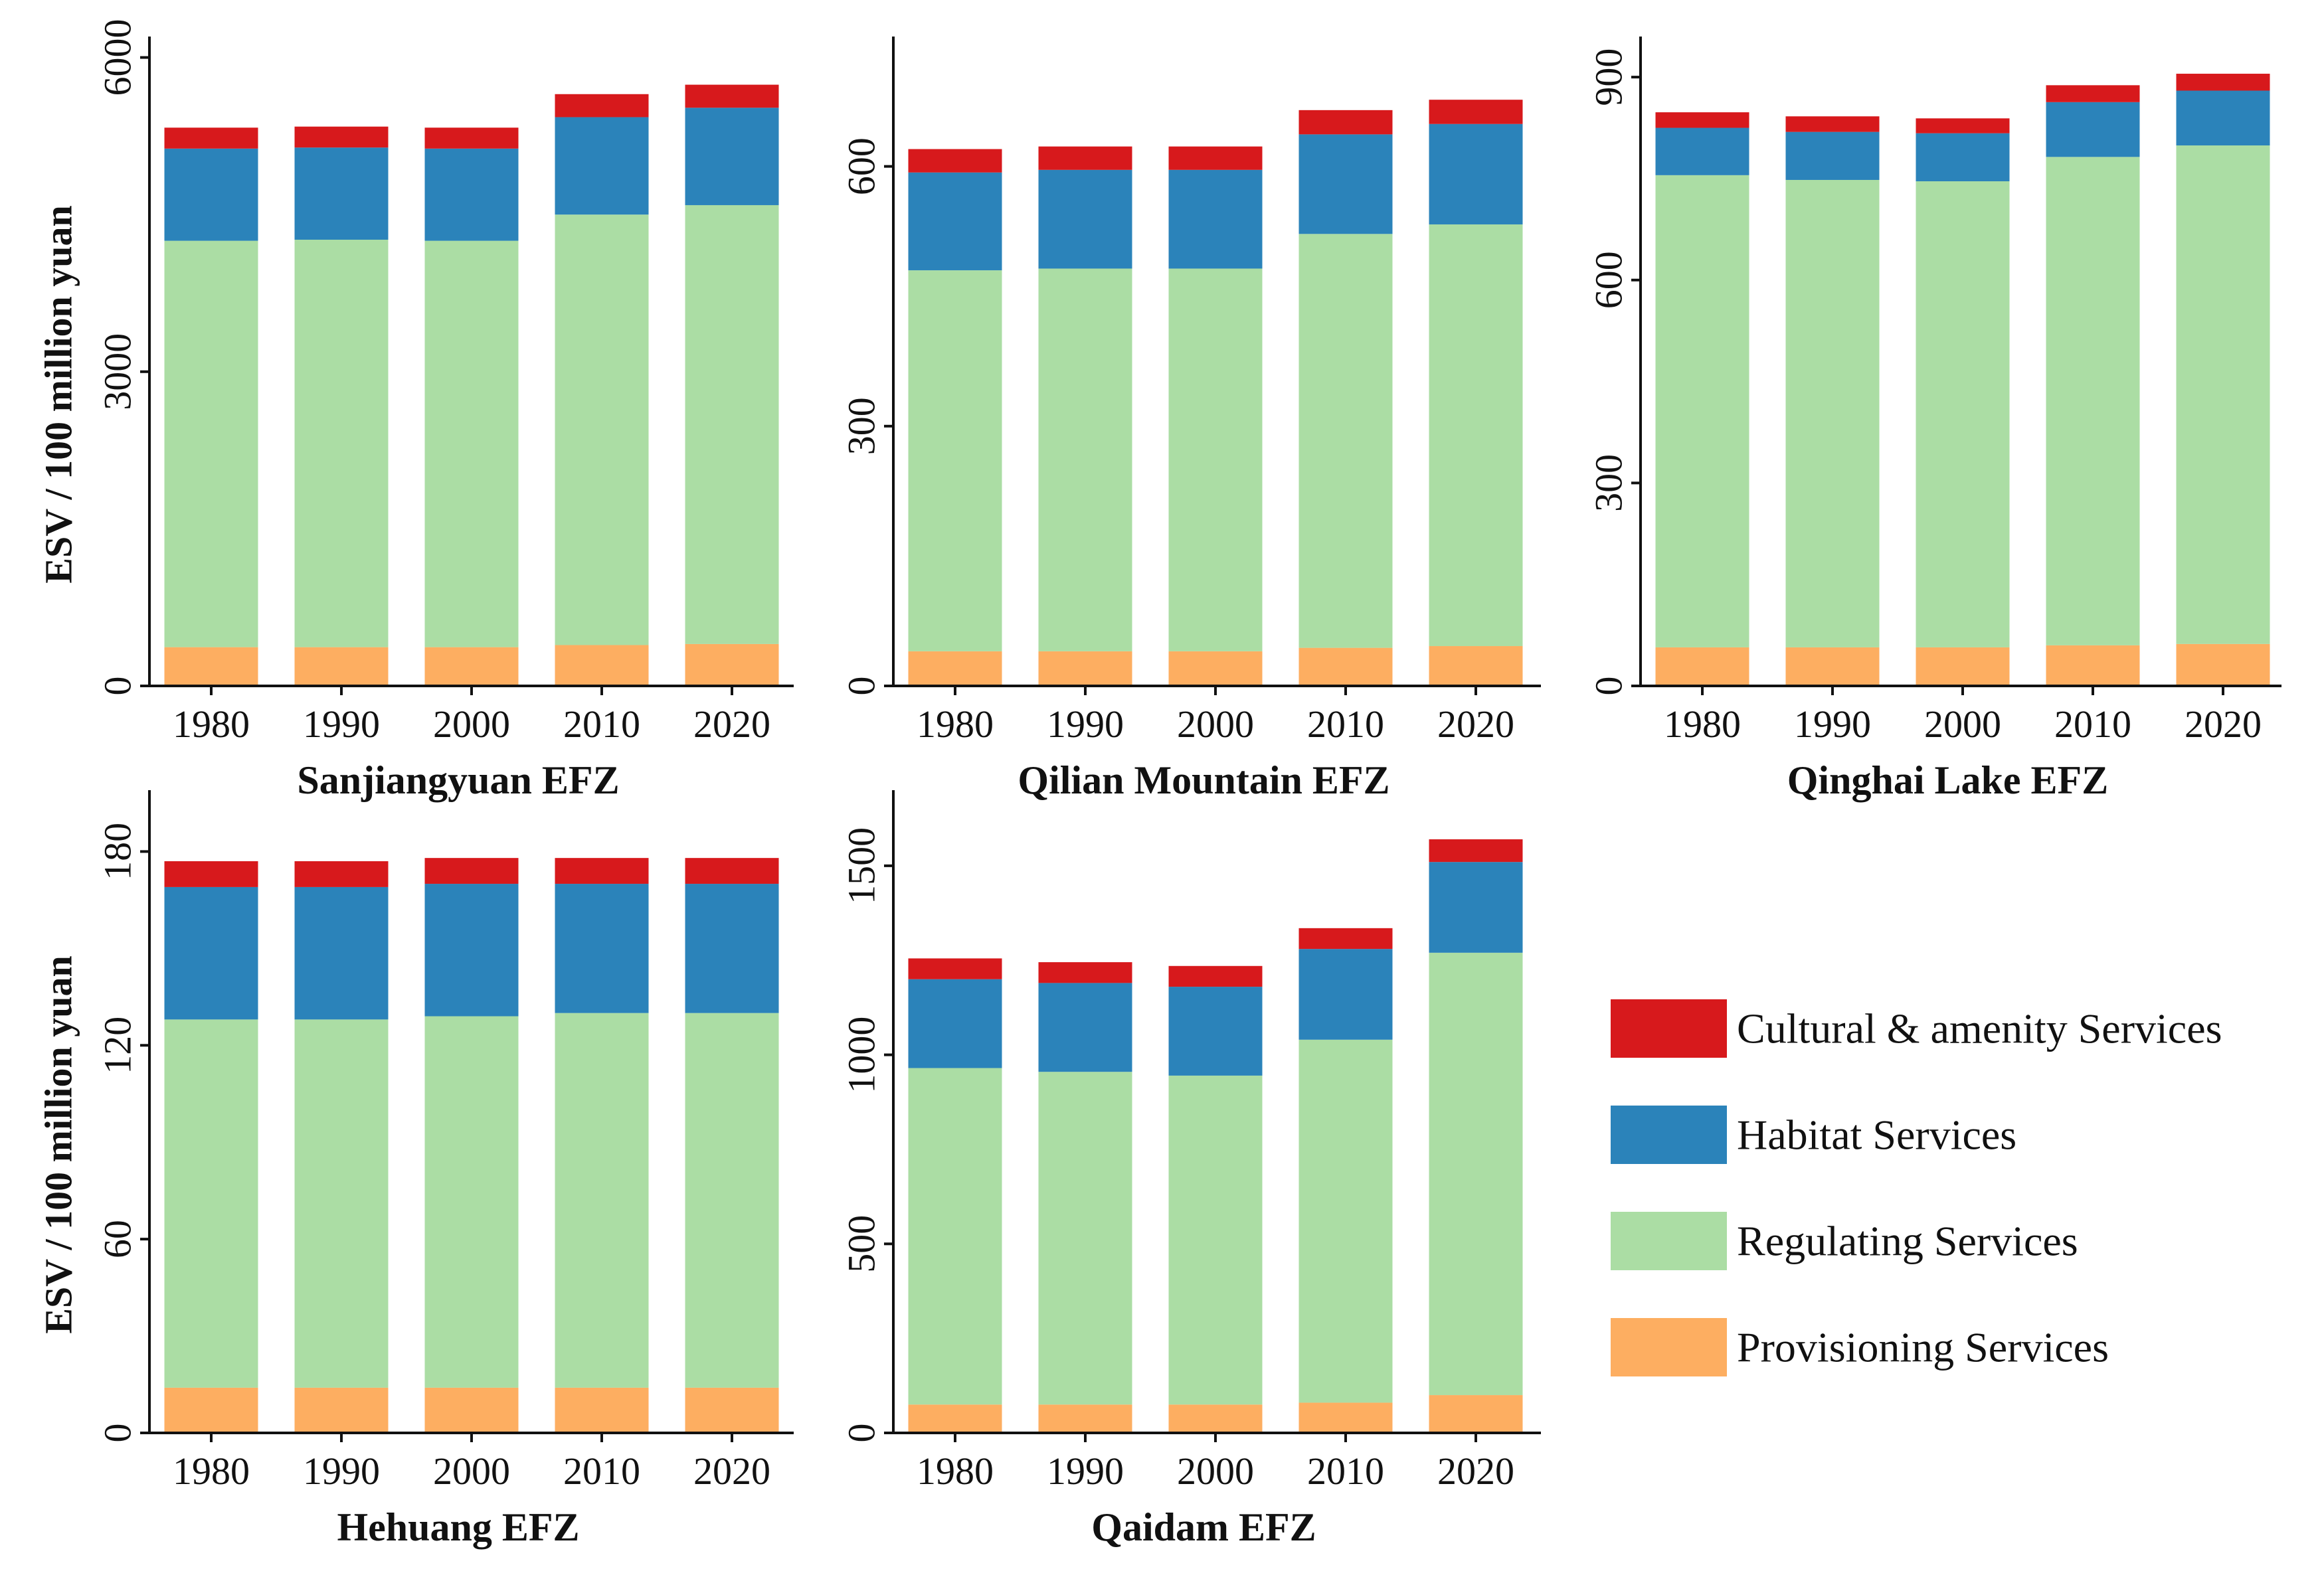 This screenshot has height=1575, width=2324. I want to click on y-tick-label: 1500, so click(861, 865).